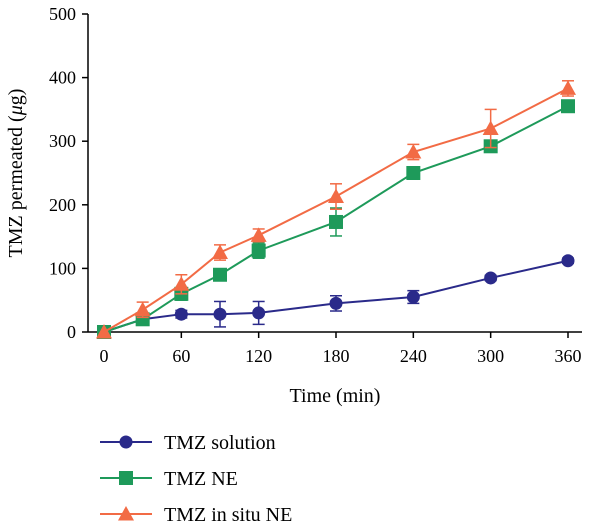 The image size is (600, 530). I want to click on x-tick-label: 60, so click(181, 356).